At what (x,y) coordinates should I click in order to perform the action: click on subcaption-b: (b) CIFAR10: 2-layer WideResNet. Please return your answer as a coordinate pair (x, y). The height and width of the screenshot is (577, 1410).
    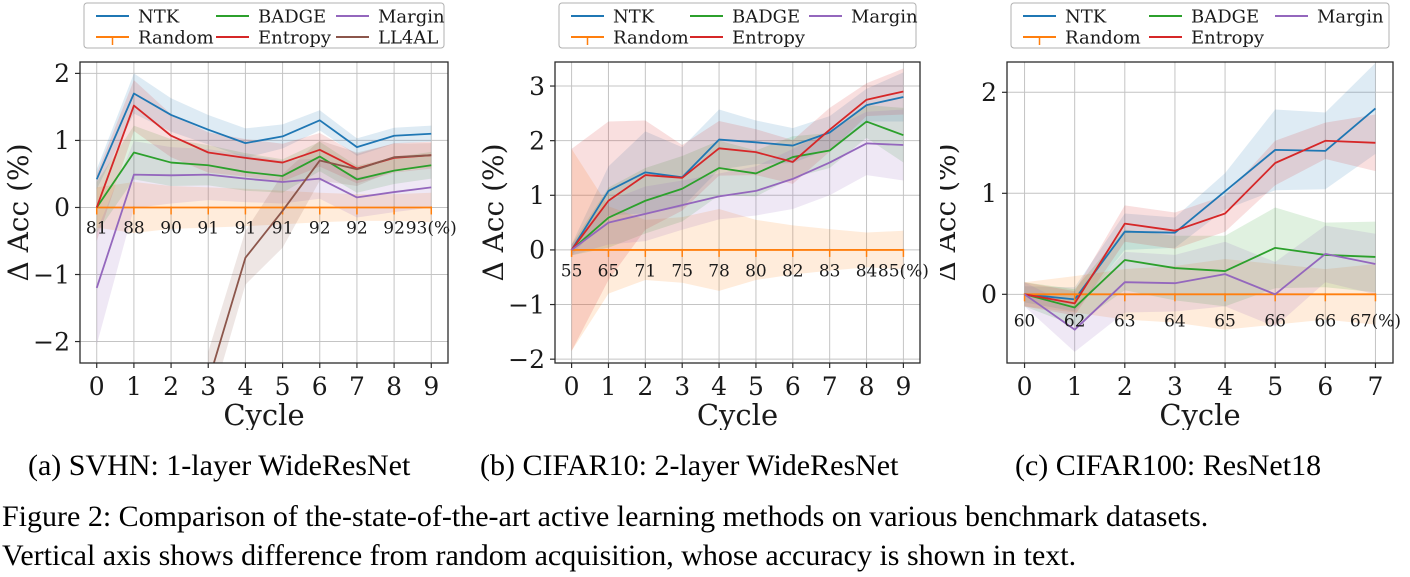
    Looking at the image, I should click on (689, 465).